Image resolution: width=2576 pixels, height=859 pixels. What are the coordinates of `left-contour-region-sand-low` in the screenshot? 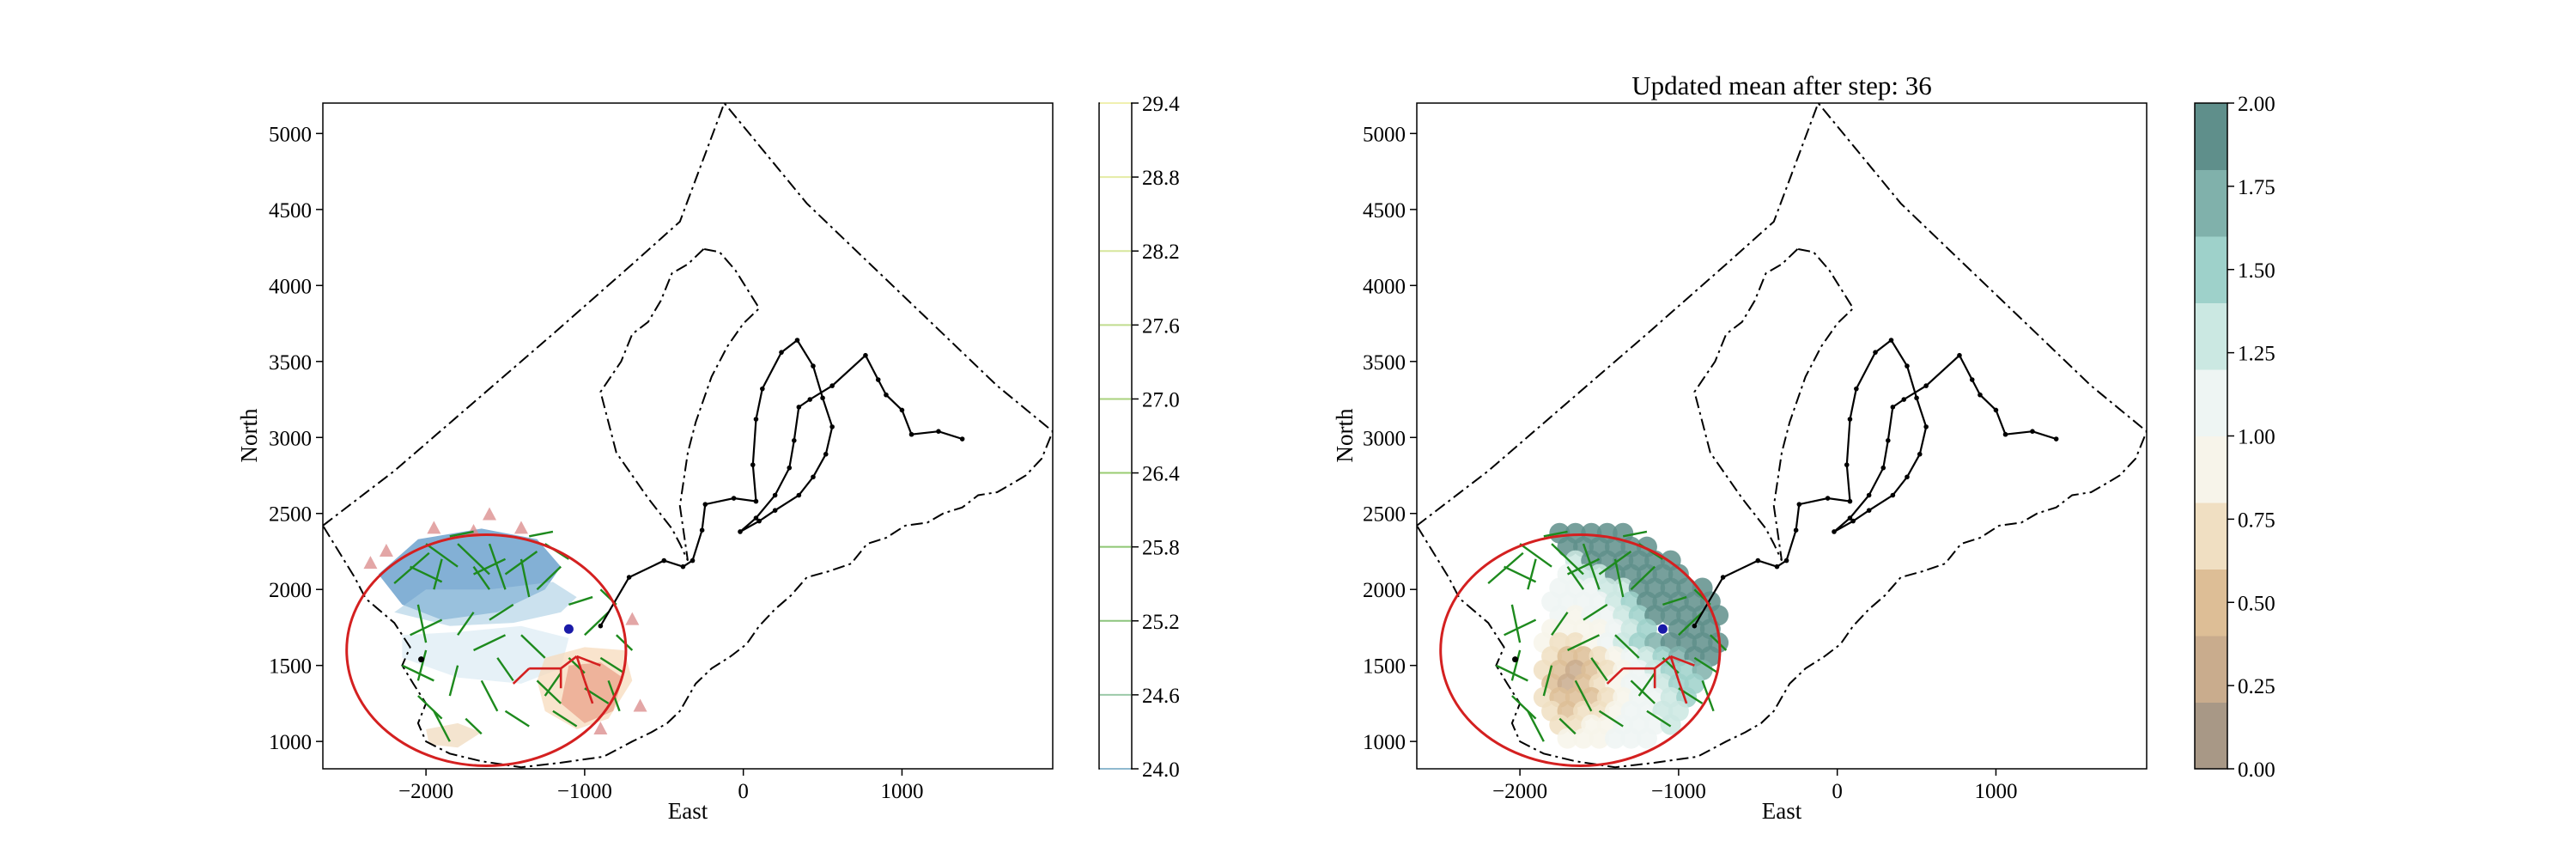 It's located at (454, 735).